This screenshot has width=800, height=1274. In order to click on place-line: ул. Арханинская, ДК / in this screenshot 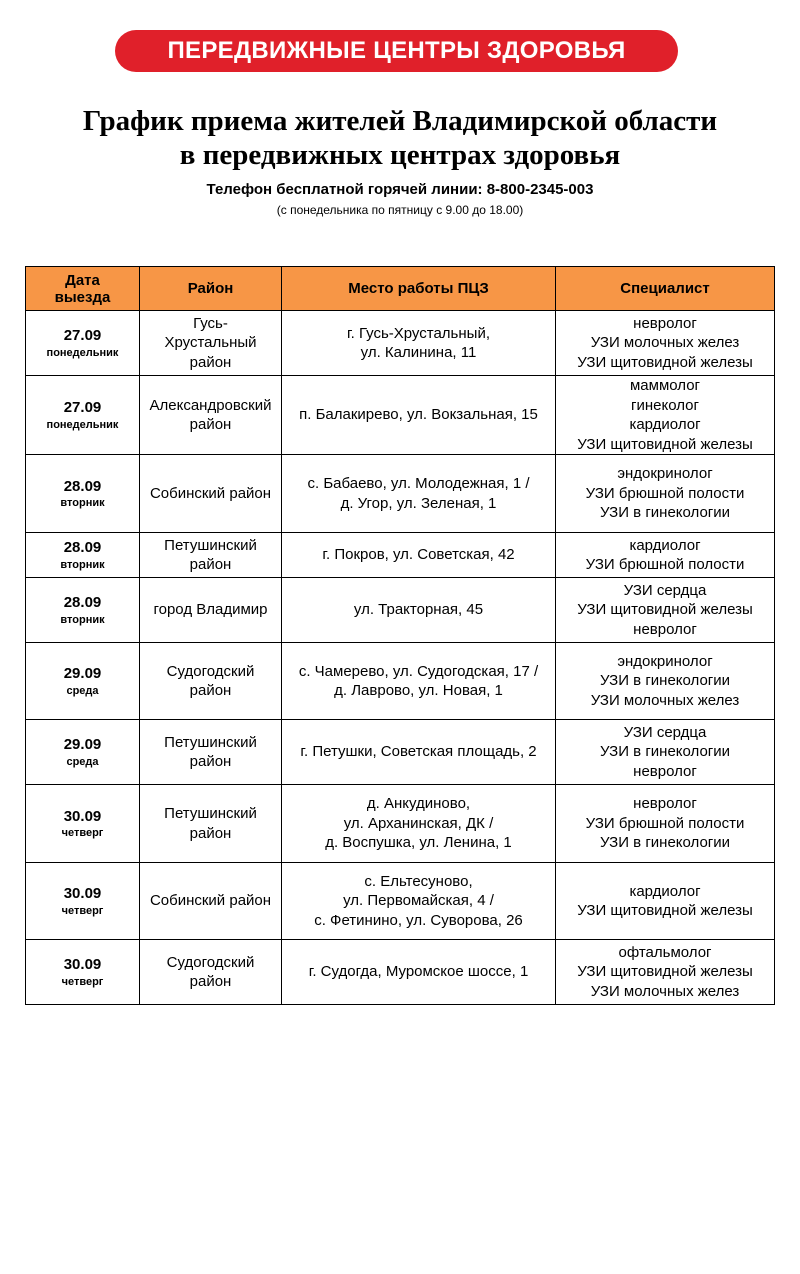, I will do `click(418, 823)`.